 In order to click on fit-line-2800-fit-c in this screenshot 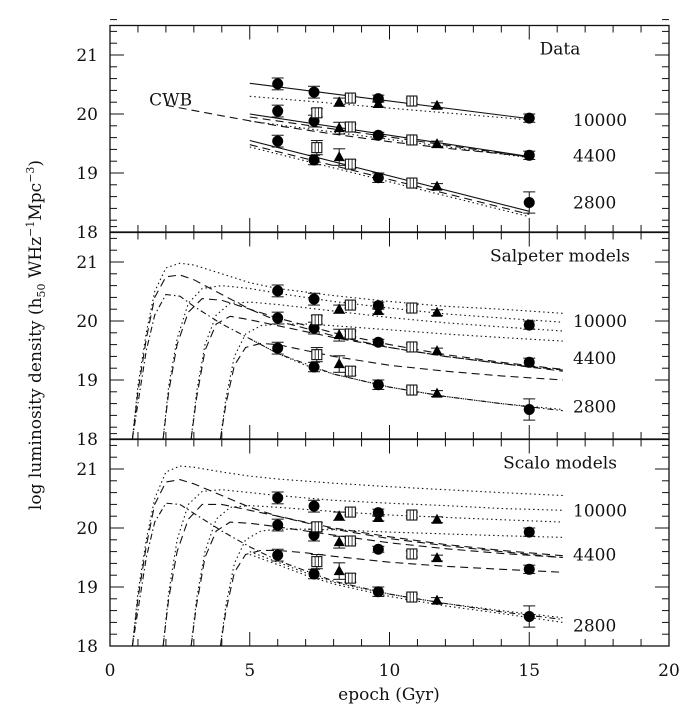, I will do `click(389, 182)`.